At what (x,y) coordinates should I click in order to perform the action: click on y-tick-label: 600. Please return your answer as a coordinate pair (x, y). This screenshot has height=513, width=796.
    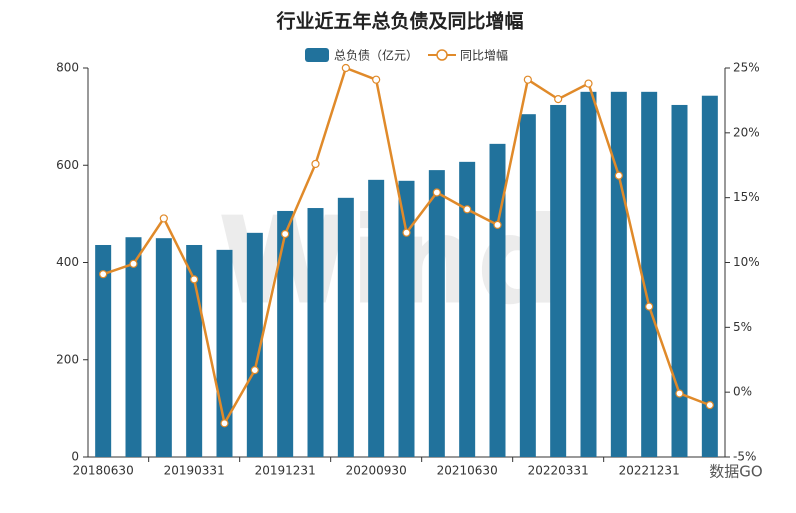
    Looking at the image, I should click on (67, 165).